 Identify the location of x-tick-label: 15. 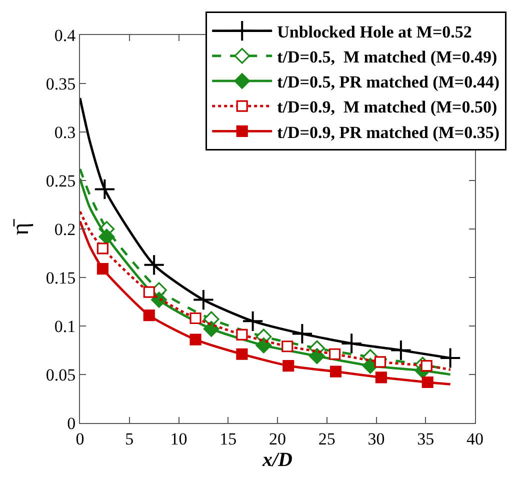
(228, 438).